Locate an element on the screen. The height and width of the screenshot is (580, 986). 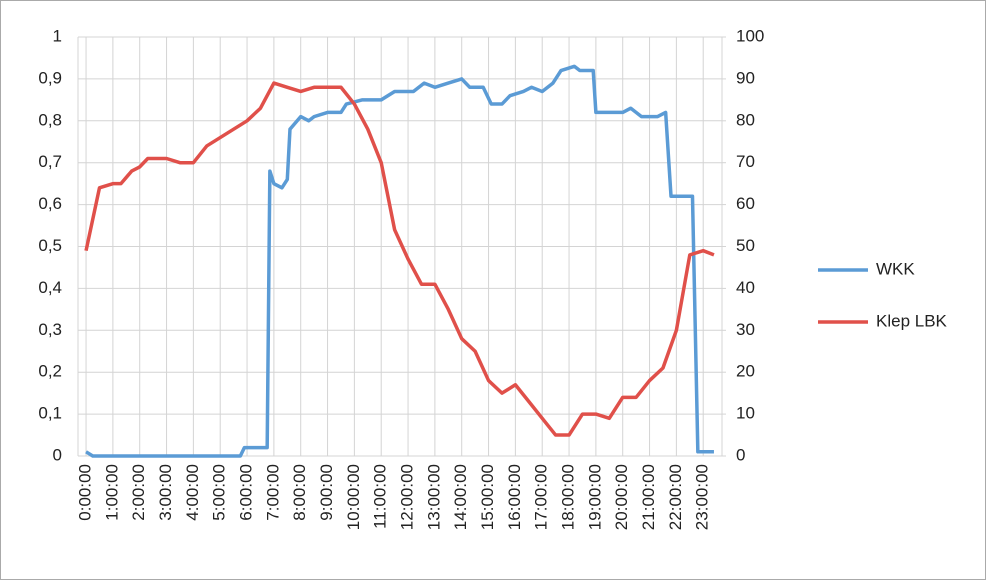
y-tick-label: 0,9 is located at coordinates (50, 77).